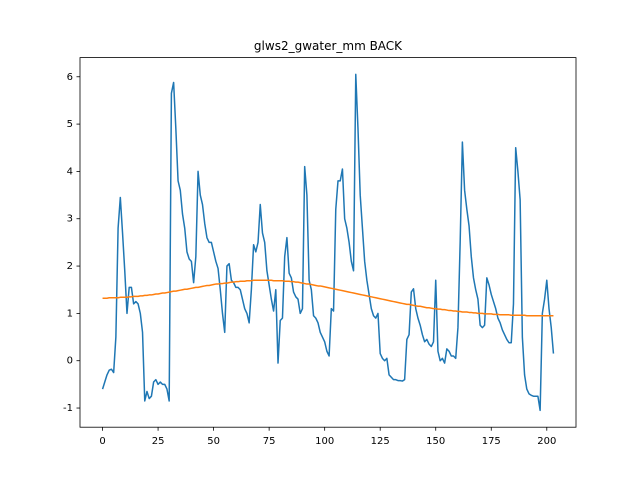 The width and height of the screenshot is (640, 480). What do you see at coordinates (213, 441) in the screenshot?
I see `x-tick-label: 50` at bounding box center [213, 441].